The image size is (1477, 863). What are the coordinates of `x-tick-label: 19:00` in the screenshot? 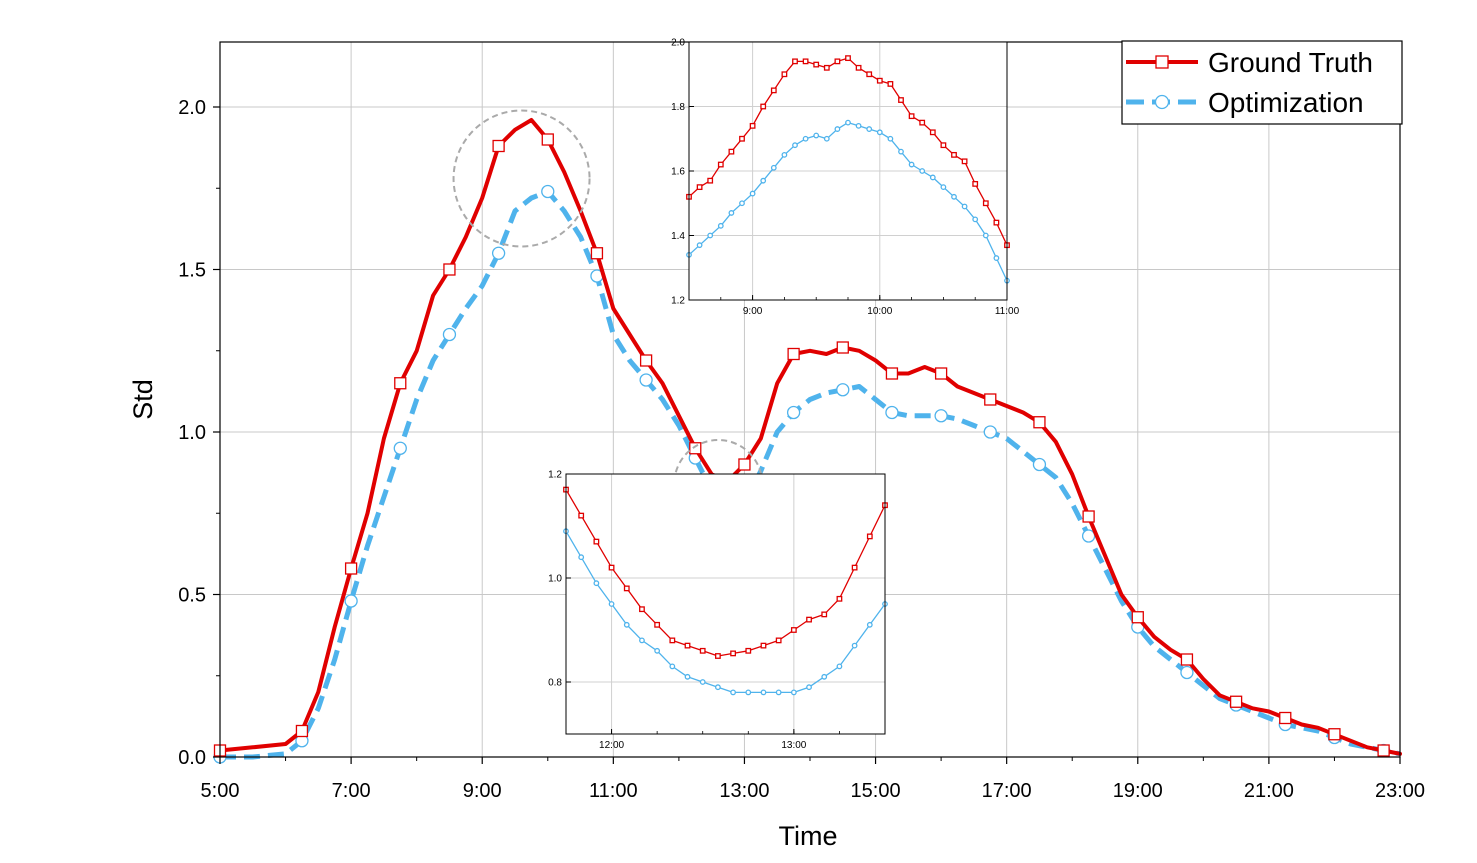 It's located at (1138, 791).